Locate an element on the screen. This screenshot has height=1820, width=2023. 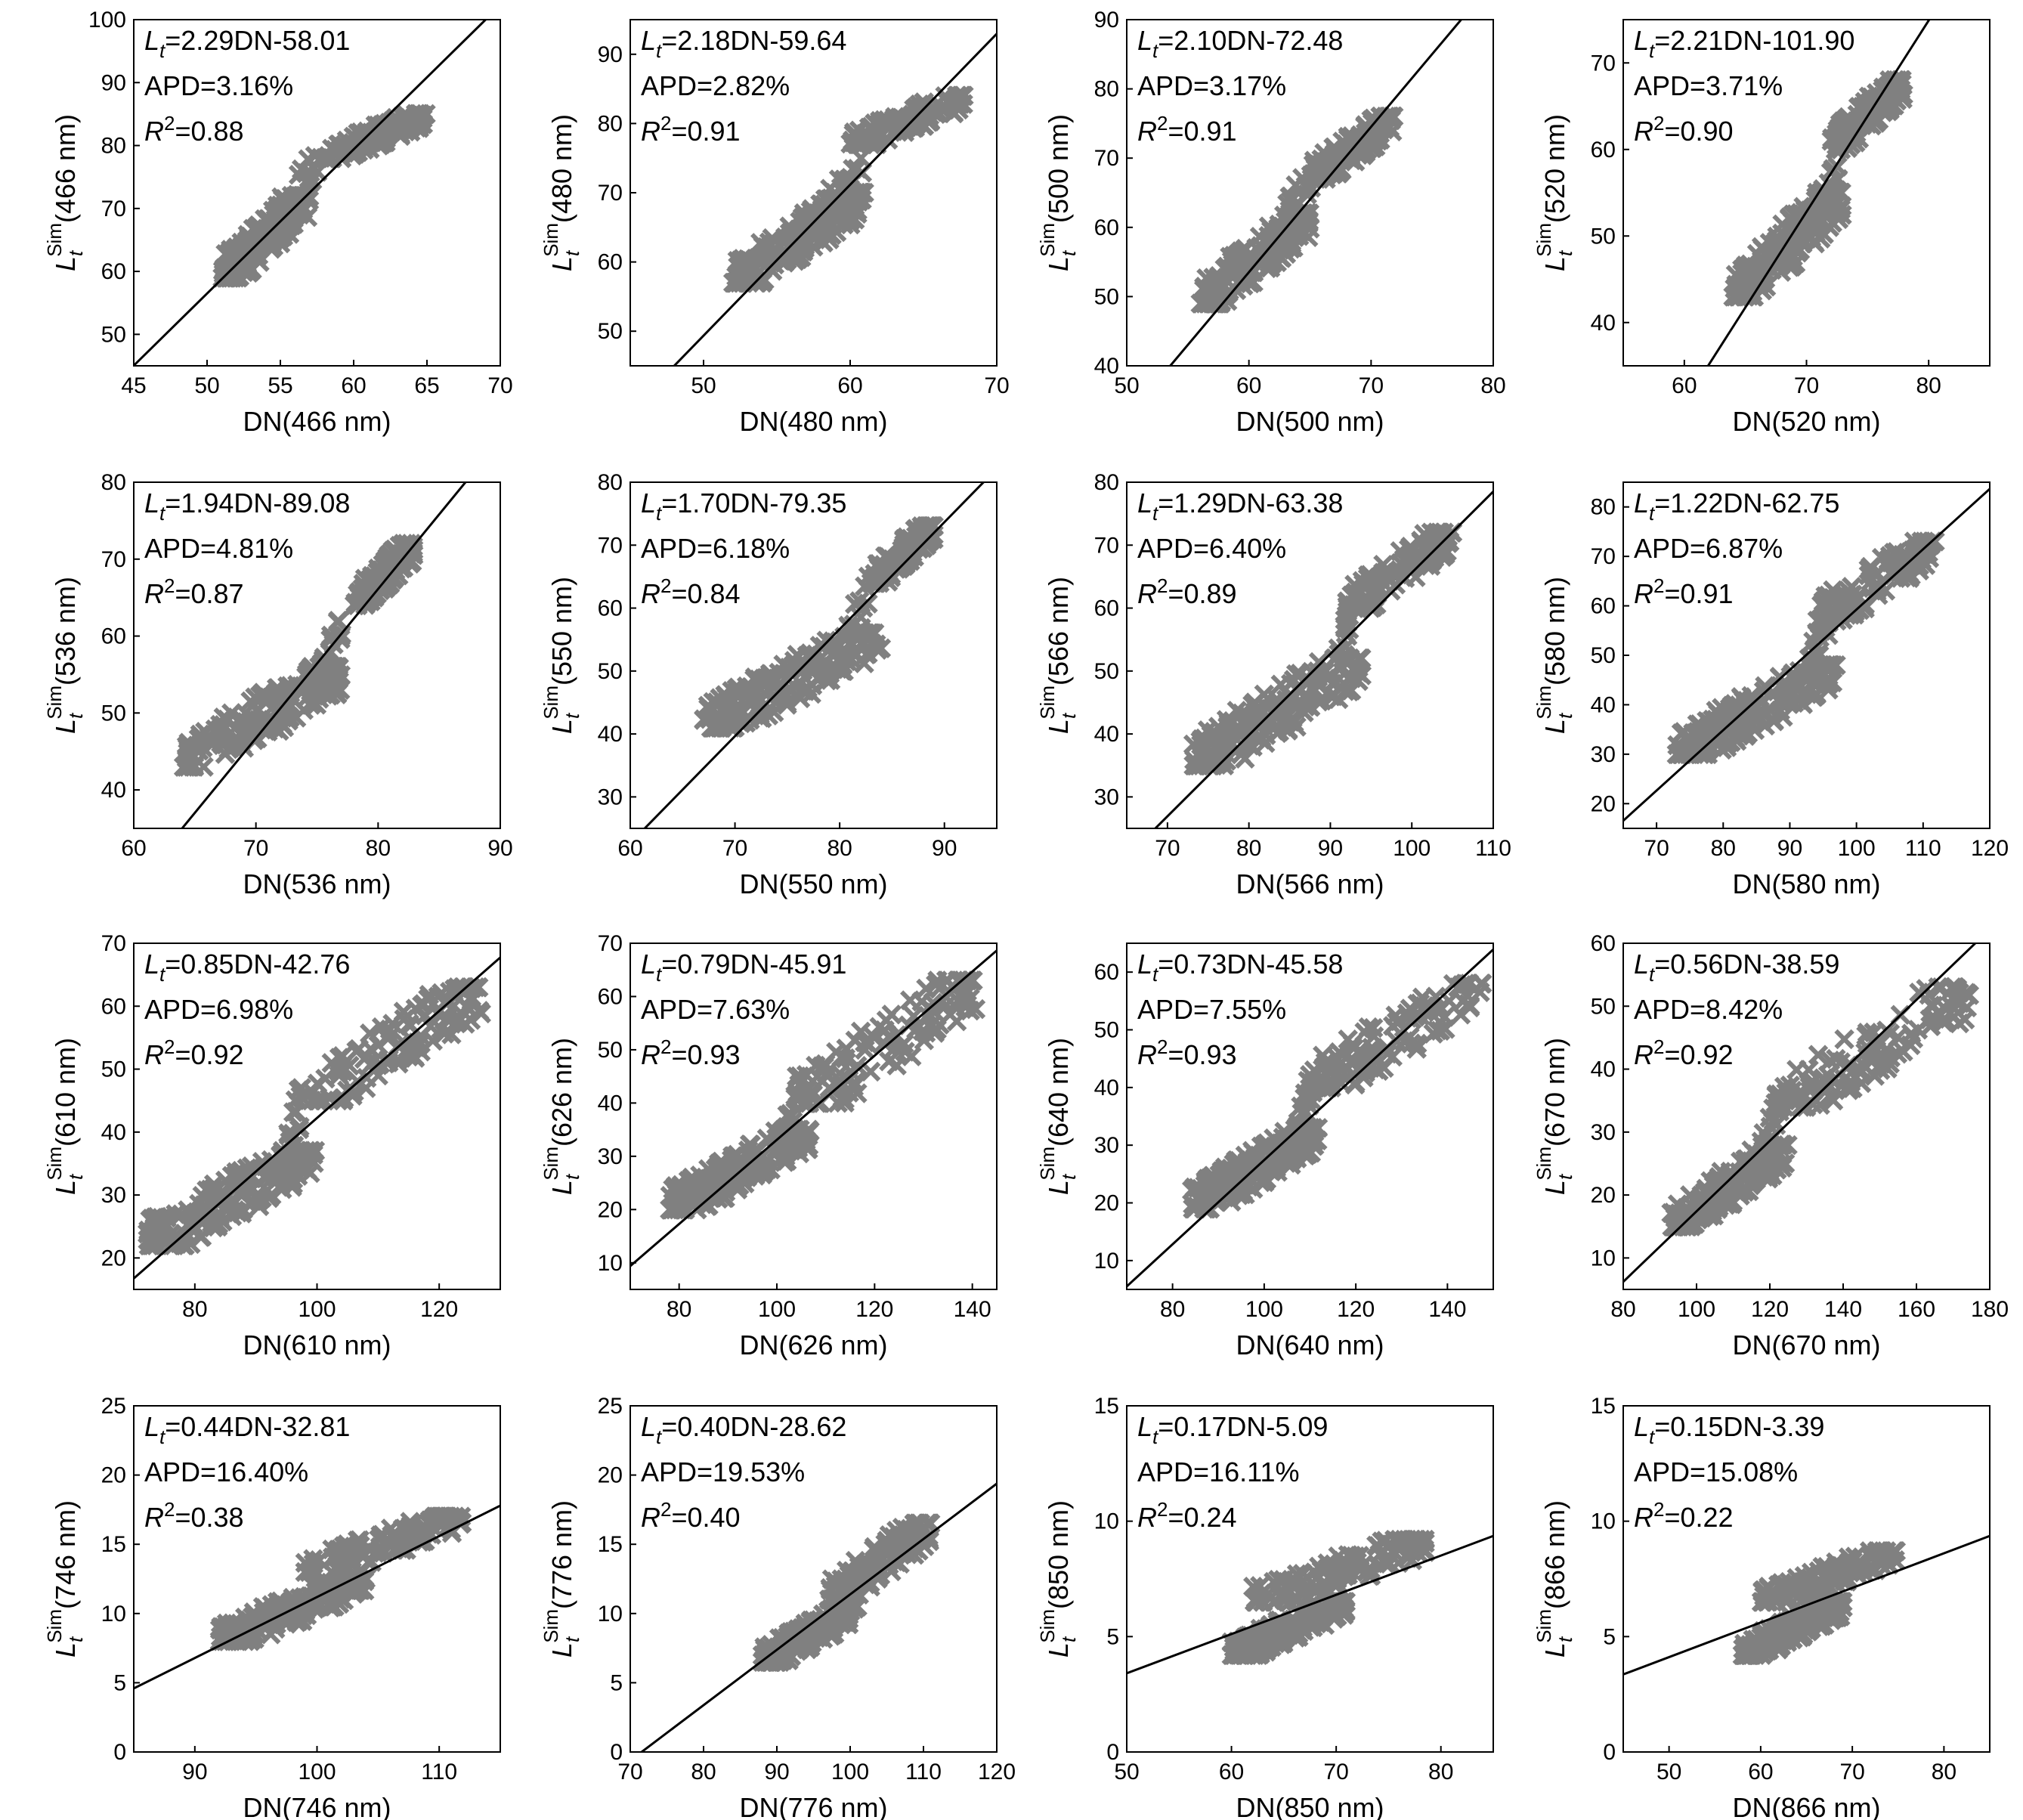
x-tick-label: 80 is located at coordinates (1440, 1772).